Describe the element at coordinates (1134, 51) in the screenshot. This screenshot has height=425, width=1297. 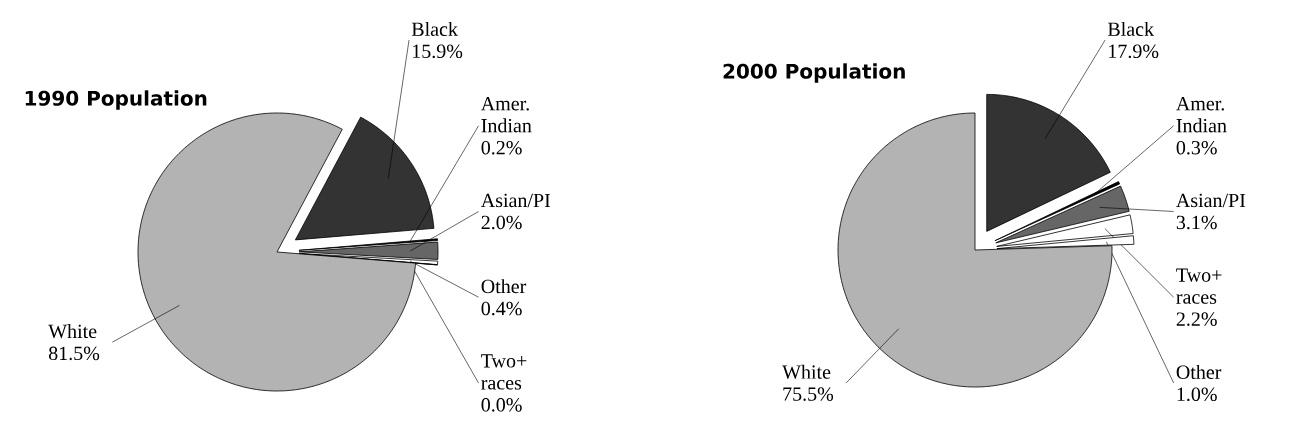
I see `data-label: 17.9%` at that location.